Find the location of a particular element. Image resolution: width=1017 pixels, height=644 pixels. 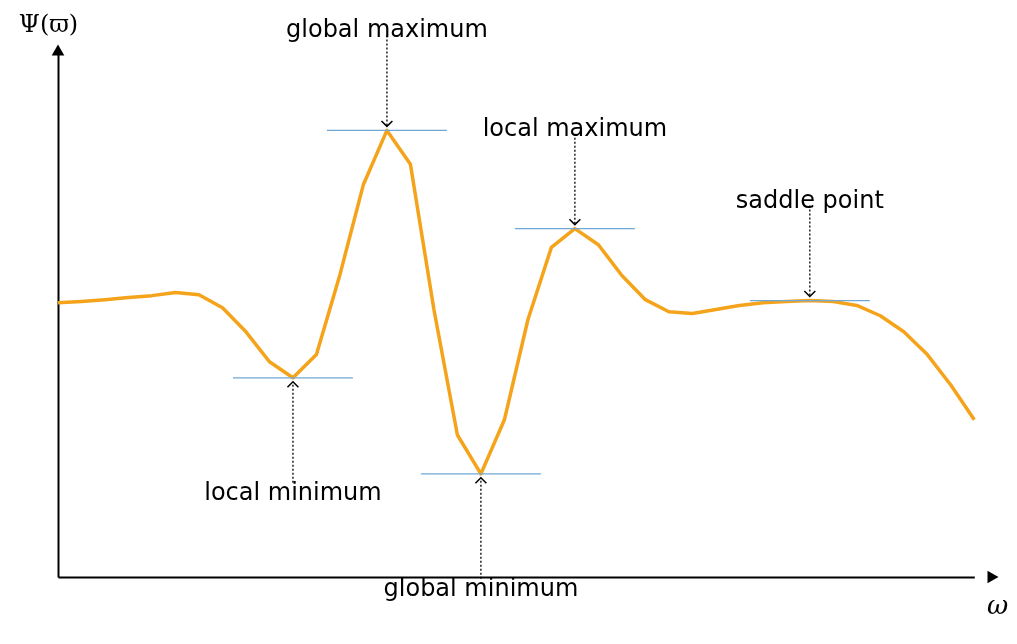

annotation: global maximum is located at coordinates (387, 29).